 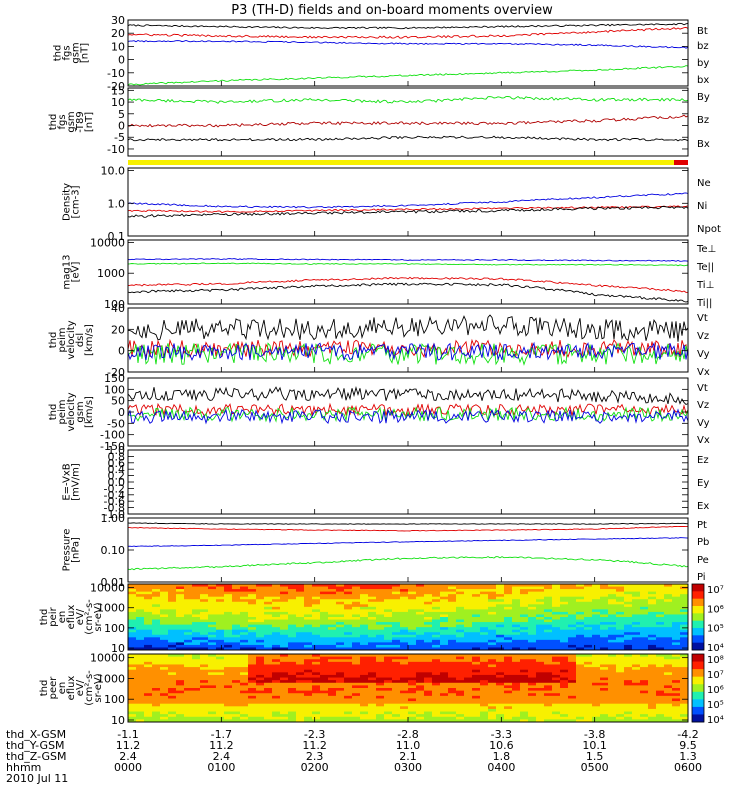 I want to click on y-tick-label: 15, so click(x=118, y=90).